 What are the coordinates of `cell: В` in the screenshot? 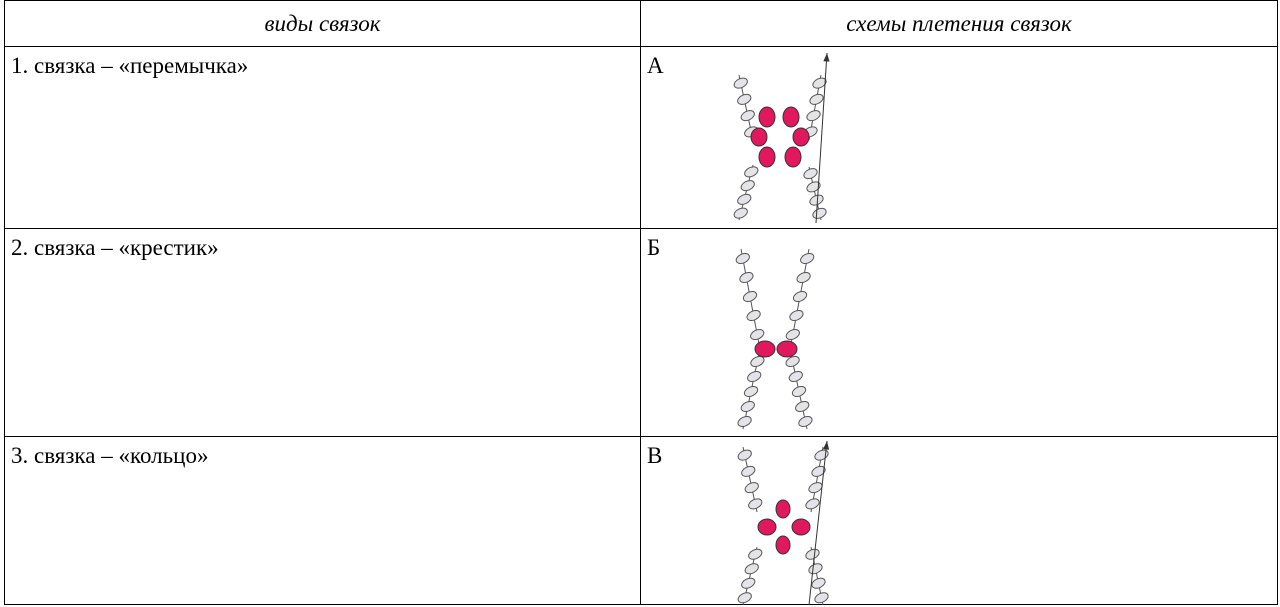 It's located at (959, 521).